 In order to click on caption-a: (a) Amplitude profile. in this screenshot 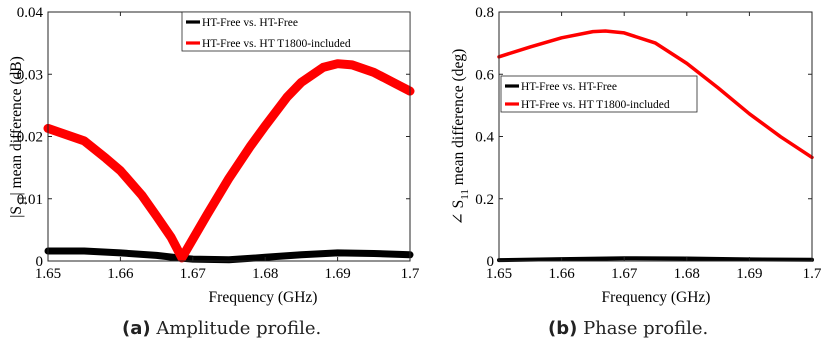, I will do `click(221, 328)`.